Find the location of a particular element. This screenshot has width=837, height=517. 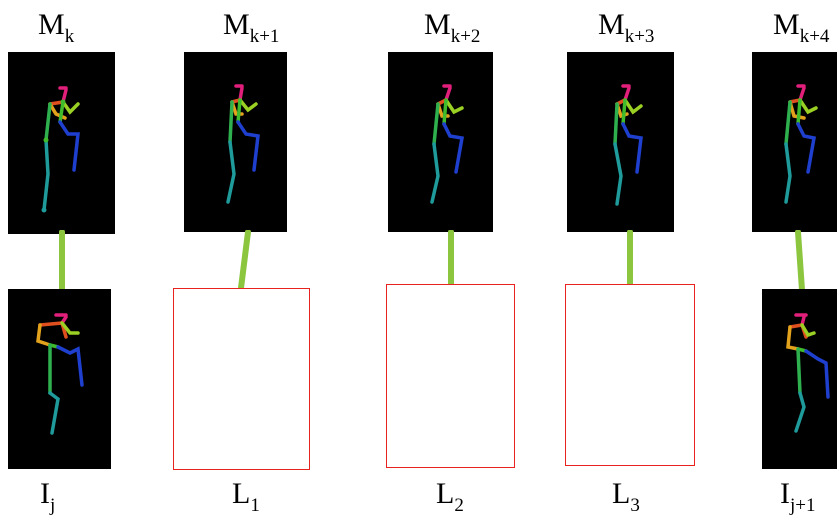

link-k2-to-l2 is located at coordinates (451, 258).